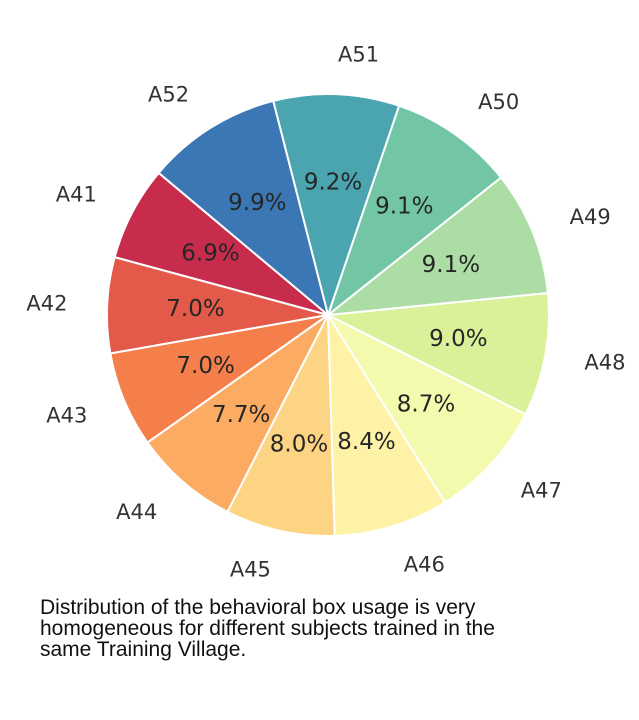 The image size is (639, 720). What do you see at coordinates (541, 491) in the screenshot?
I see `slice-label-a47: A47` at bounding box center [541, 491].